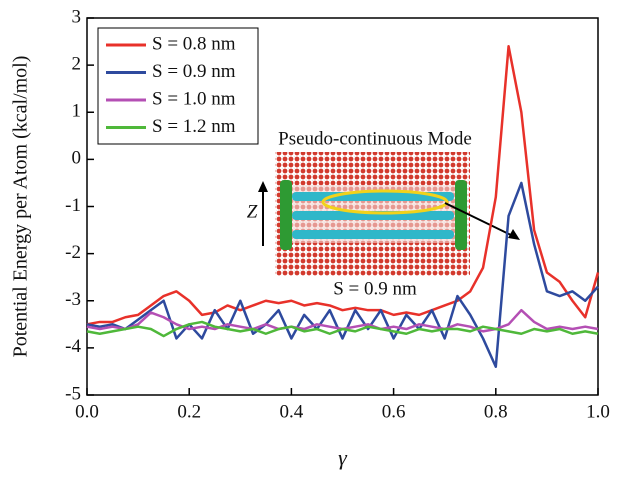  Describe the element at coordinates (73, 393) in the screenshot. I see `y-tick-label: -5` at that location.